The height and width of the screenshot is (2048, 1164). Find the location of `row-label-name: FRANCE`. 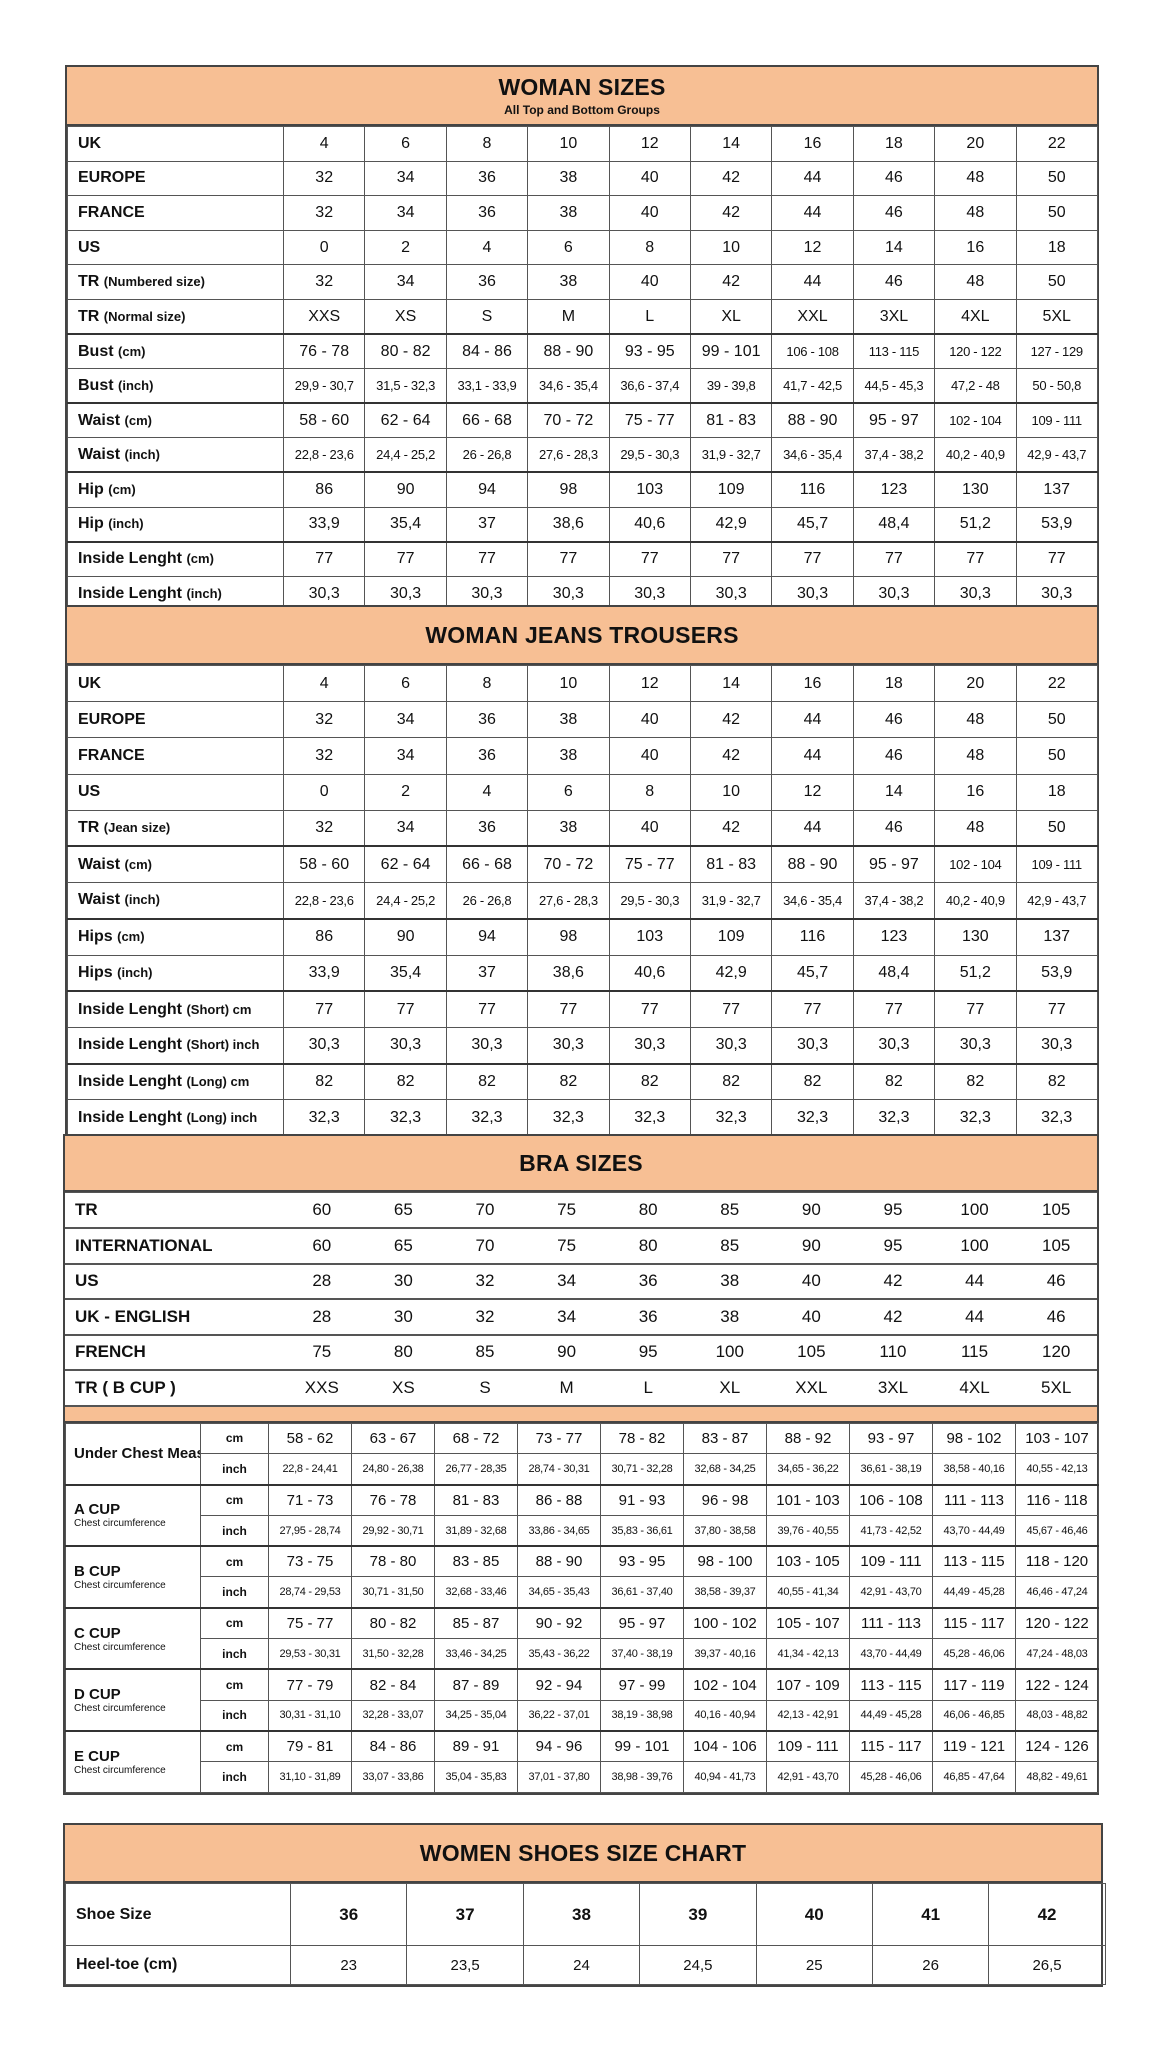

row-label-name: FRANCE is located at coordinates (111, 212).